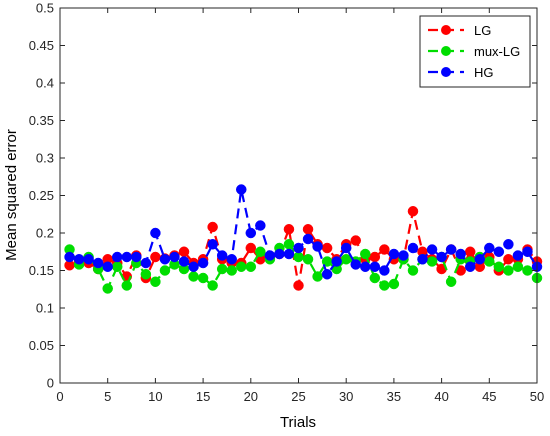 This screenshot has height=436, width=550. Describe the element at coordinates (107, 396) in the screenshot. I see `x-tick-label: 5` at that location.